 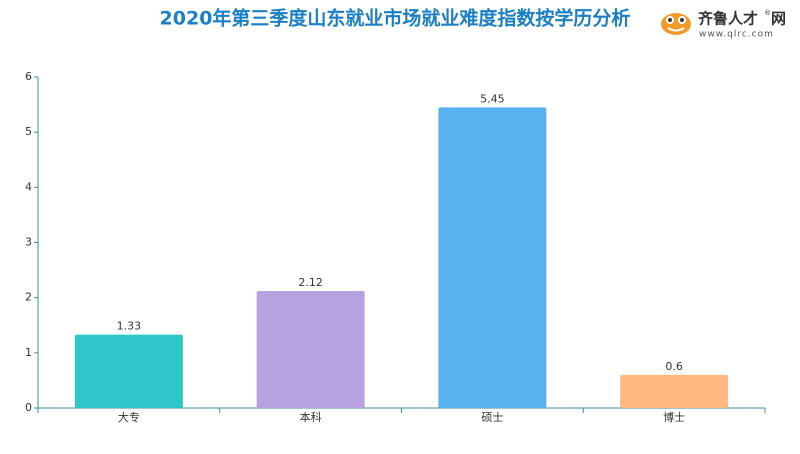 What do you see at coordinates (395, 18) in the screenshot?
I see `chart-title: 2020年第三季度山东就业市场就业难度指数按学历分析` at bounding box center [395, 18].